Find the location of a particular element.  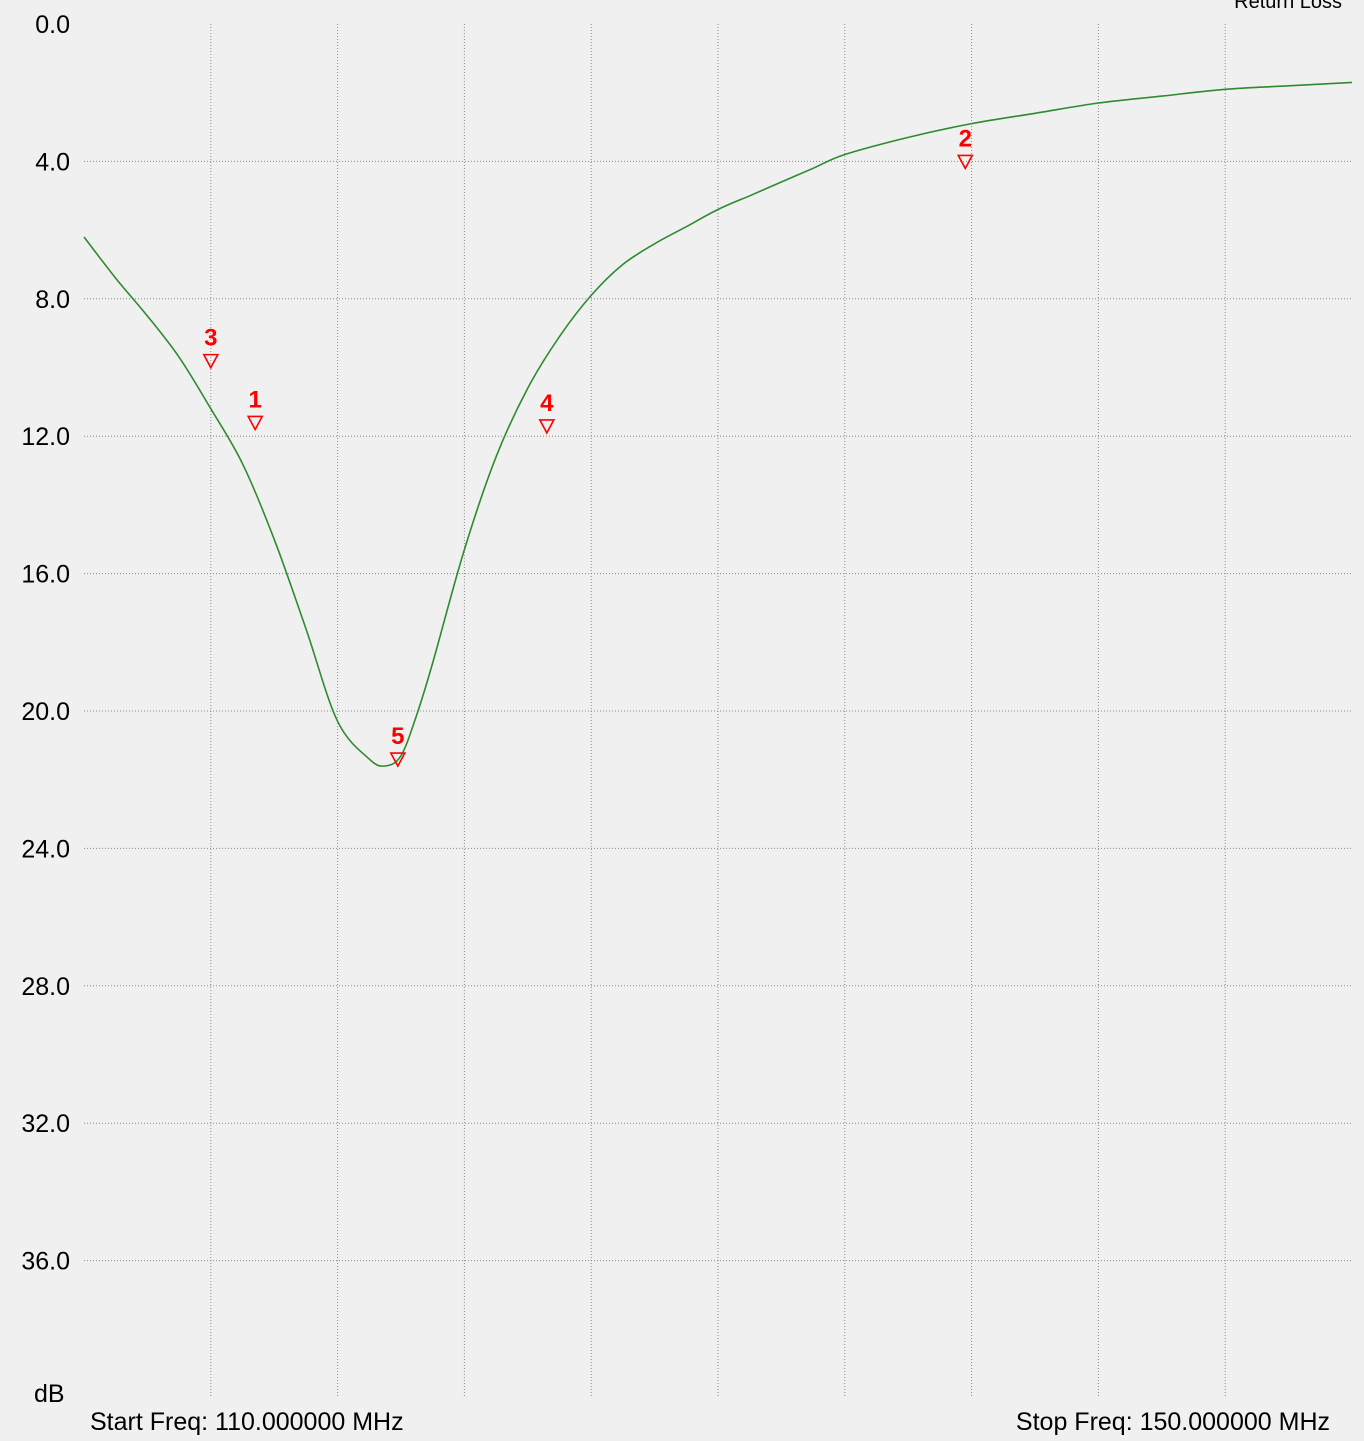

marker-3-label: 3 is located at coordinates (210, 338).